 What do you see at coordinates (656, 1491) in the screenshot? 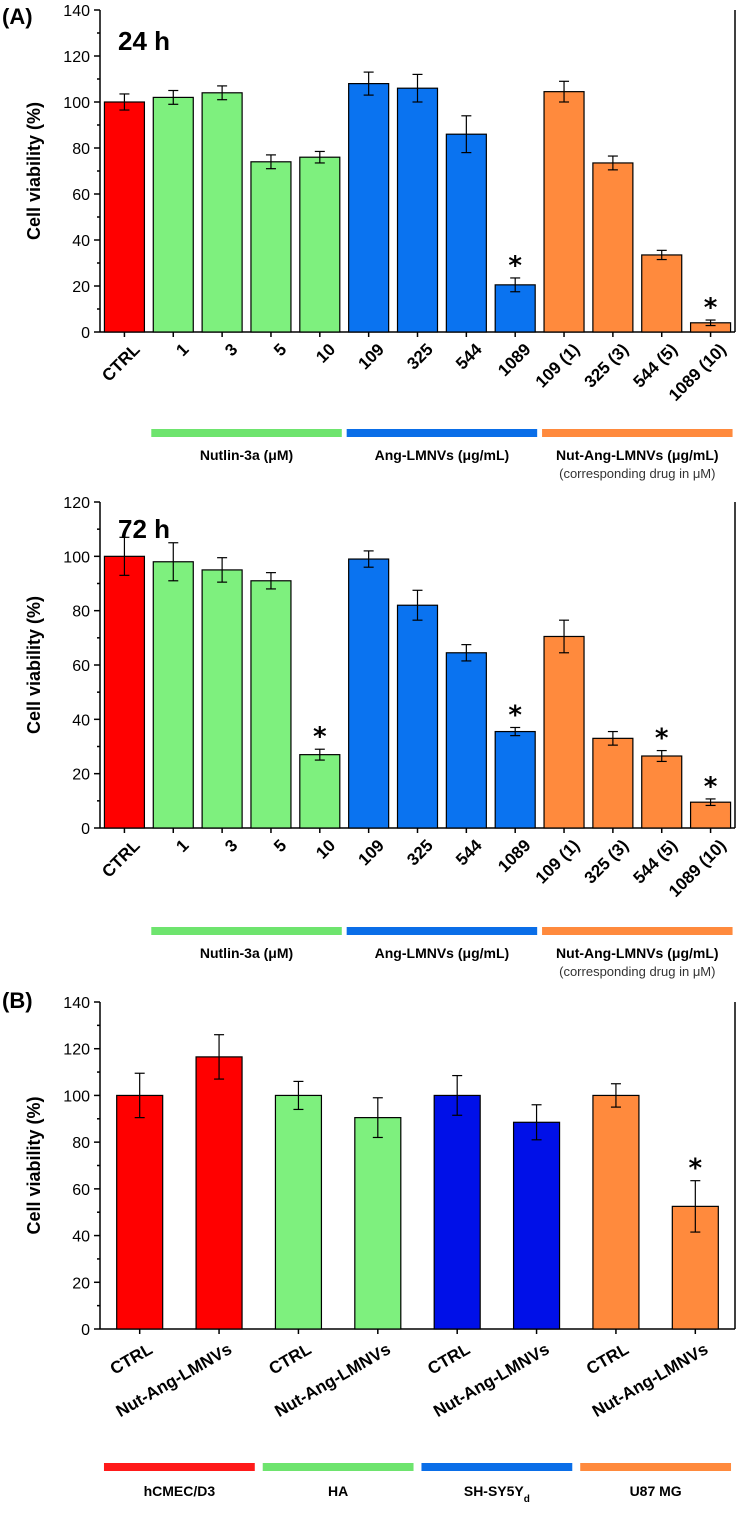
I see `group-label: U87 MG` at bounding box center [656, 1491].